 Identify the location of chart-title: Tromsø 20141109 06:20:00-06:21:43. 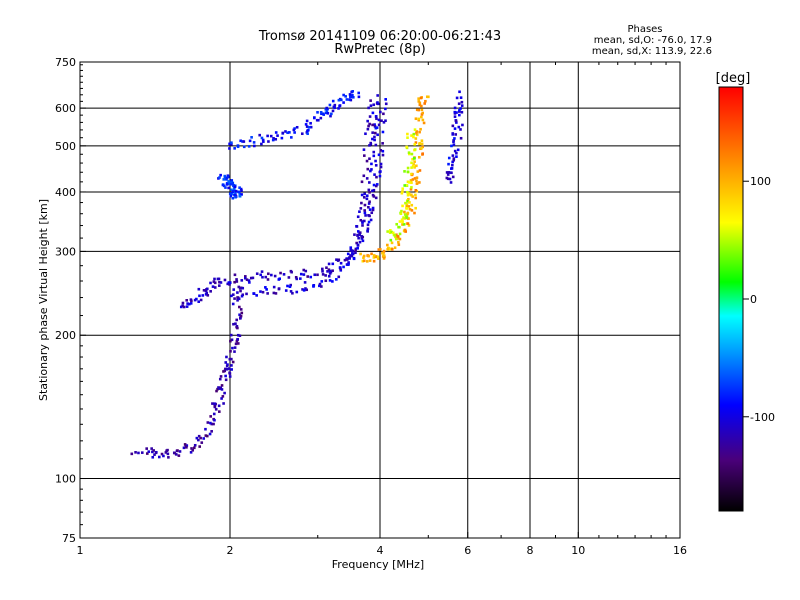
(379, 36).